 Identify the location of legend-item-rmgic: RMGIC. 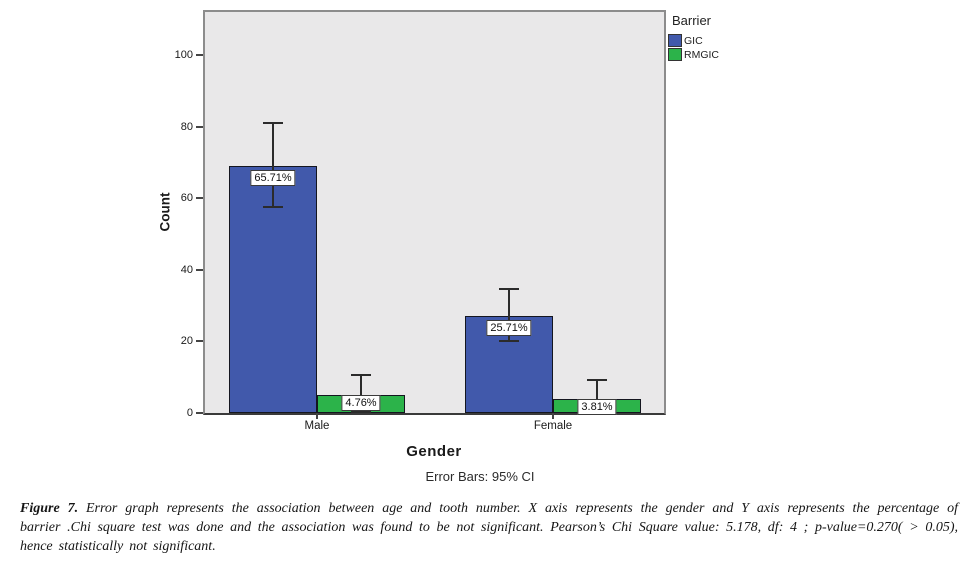
(693, 54).